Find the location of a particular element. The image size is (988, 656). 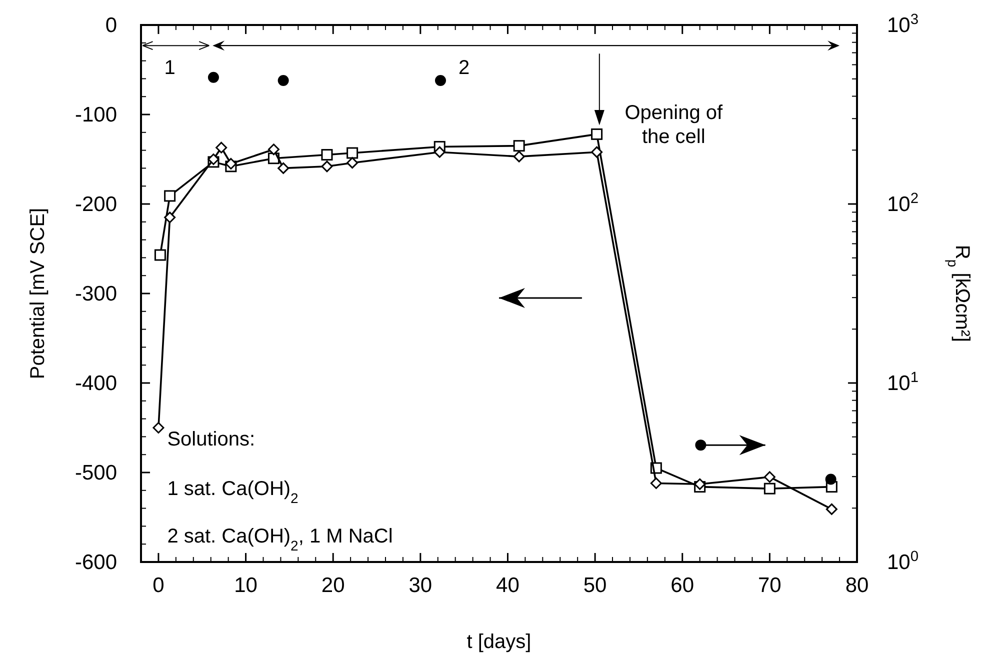

y-tick-label: -100 is located at coordinates (95, 115).